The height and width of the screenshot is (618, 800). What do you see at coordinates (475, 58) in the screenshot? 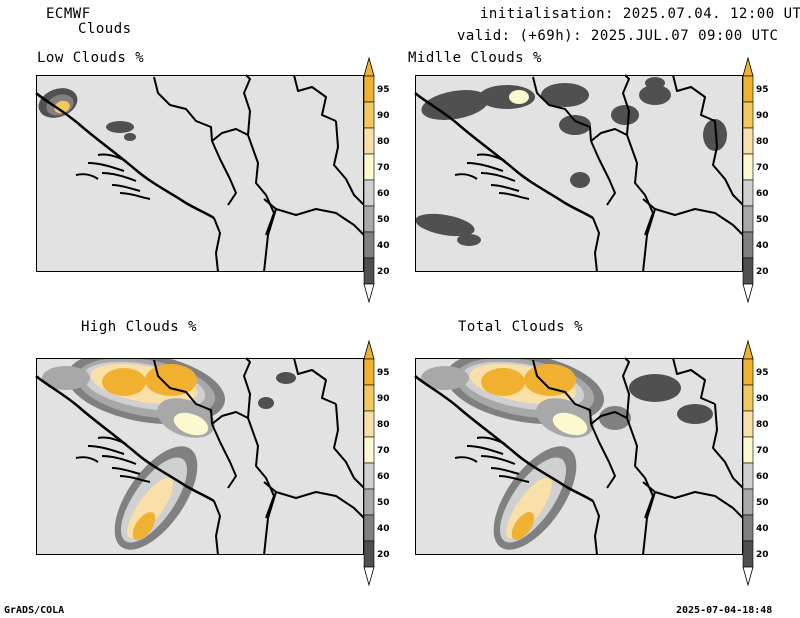
I see `panel-title-middle: Midlle Clouds %` at bounding box center [475, 58].